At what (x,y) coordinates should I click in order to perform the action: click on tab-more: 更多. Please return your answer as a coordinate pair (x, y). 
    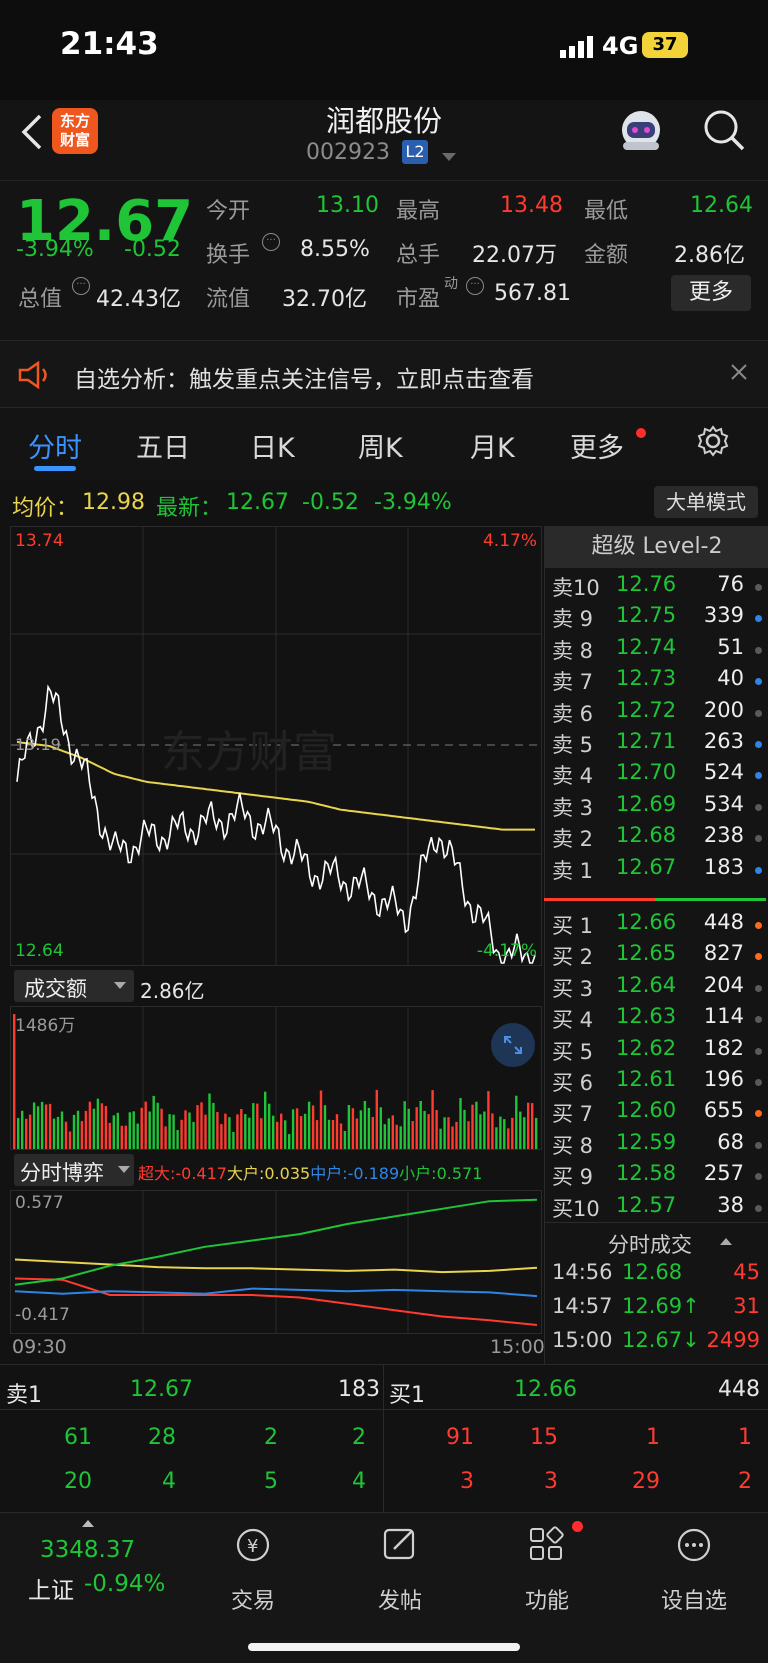
    Looking at the image, I should click on (597, 448).